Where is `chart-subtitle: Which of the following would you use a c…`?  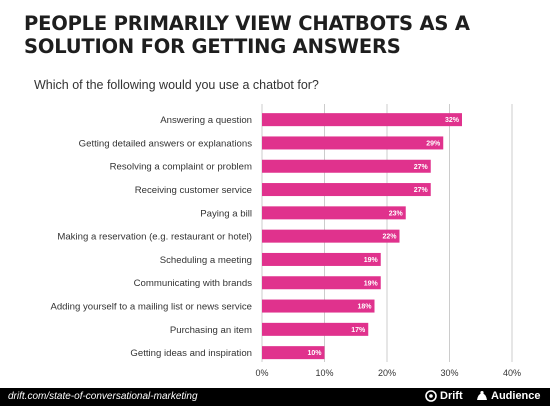
chart-subtitle: Which of the following would you use a c… is located at coordinates (176, 85).